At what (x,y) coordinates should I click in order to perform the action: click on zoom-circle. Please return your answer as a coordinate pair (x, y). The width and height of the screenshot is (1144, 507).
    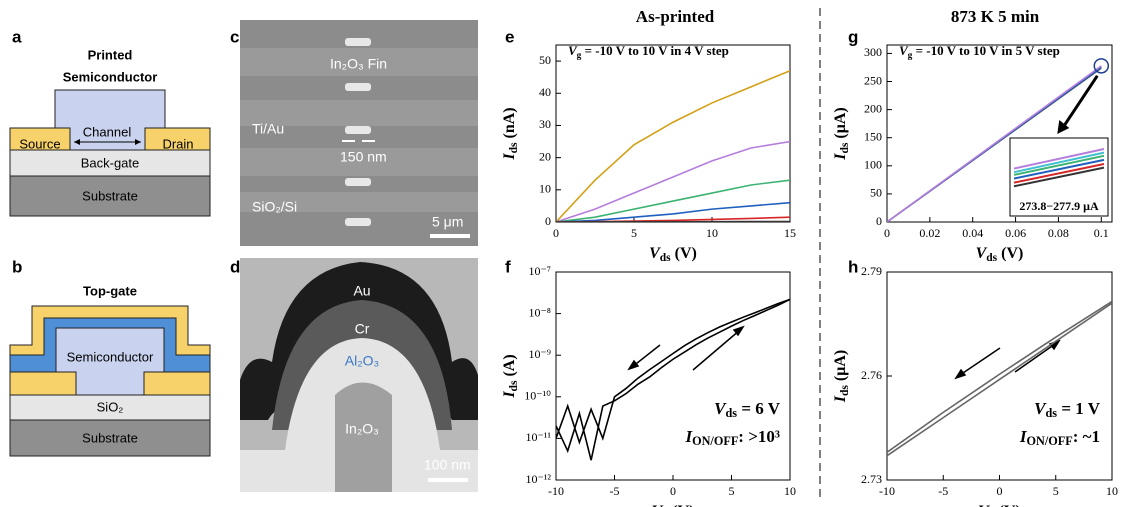
    Looking at the image, I should click on (1101, 66).